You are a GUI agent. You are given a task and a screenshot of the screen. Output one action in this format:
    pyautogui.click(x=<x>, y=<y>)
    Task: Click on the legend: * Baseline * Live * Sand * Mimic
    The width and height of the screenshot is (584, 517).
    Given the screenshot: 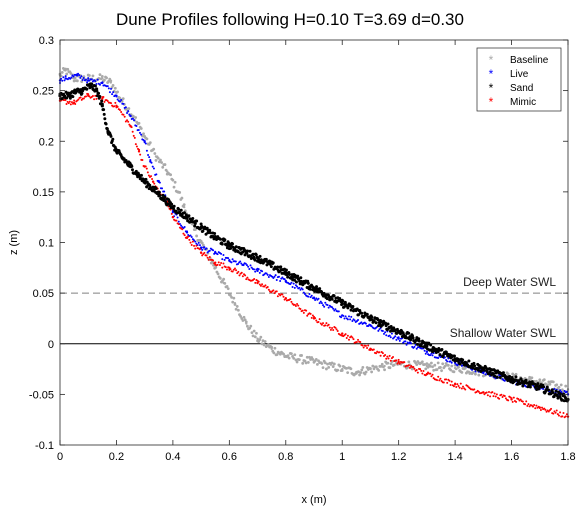 What is the action you would take?
    pyautogui.click(x=519, y=79)
    